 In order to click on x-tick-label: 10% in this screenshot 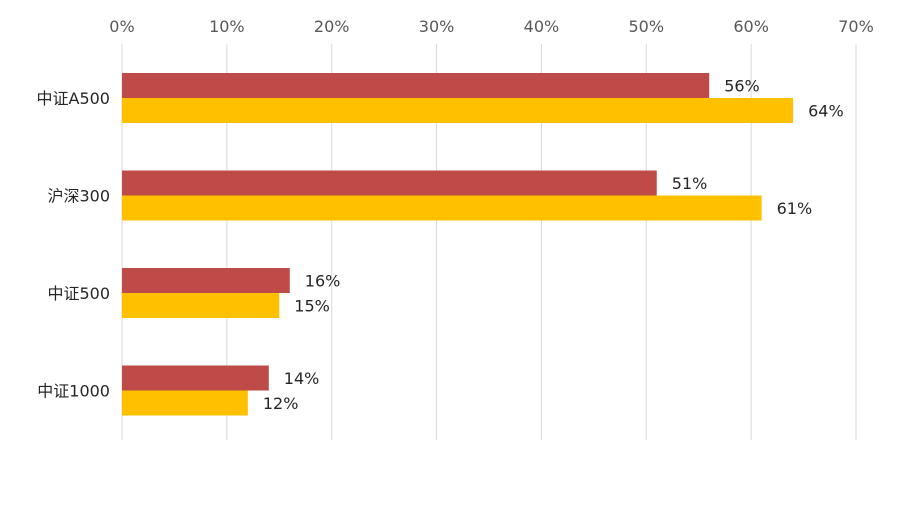, I will do `click(227, 26)`.